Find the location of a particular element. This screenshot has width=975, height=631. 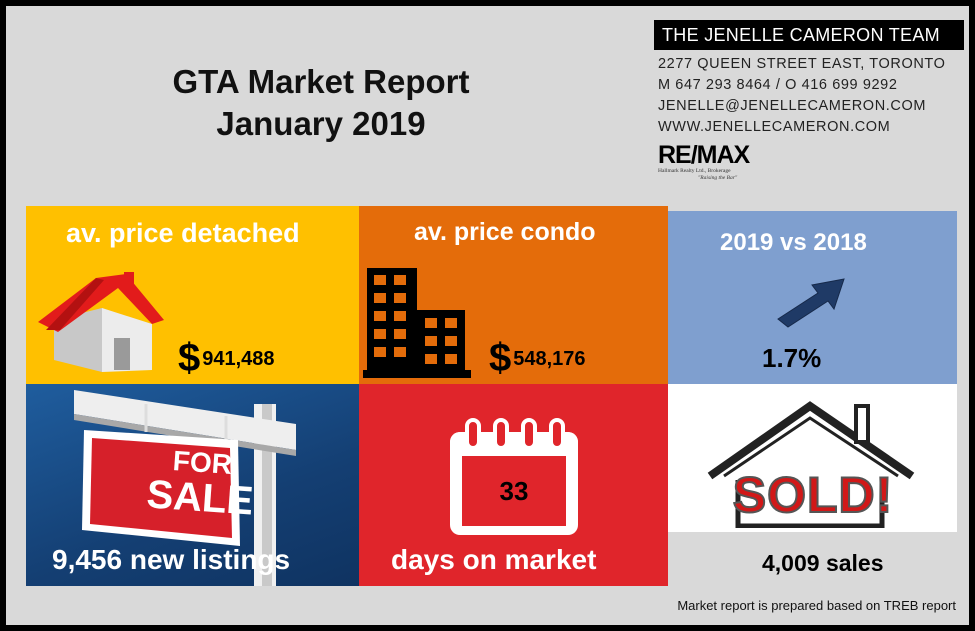

tile-sales: SOLD! 4,009 sales is located at coordinates (812, 485).